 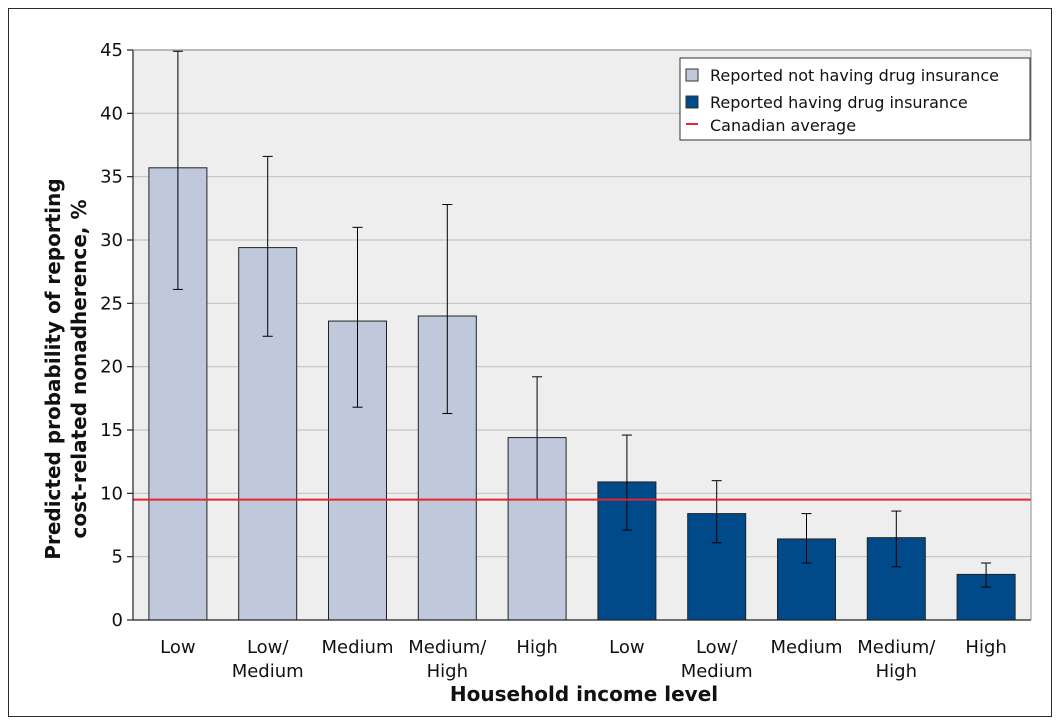 What do you see at coordinates (111, 367) in the screenshot?
I see `y-tick-label: 20` at bounding box center [111, 367].